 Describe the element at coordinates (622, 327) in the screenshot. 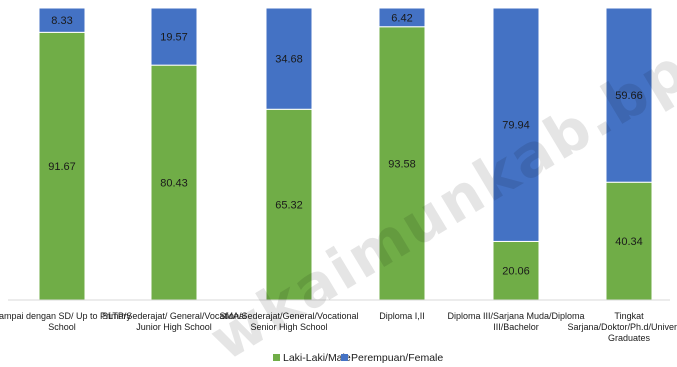

I see `category-label: Sarjana/Doktor/Ph.d/University` at that location.